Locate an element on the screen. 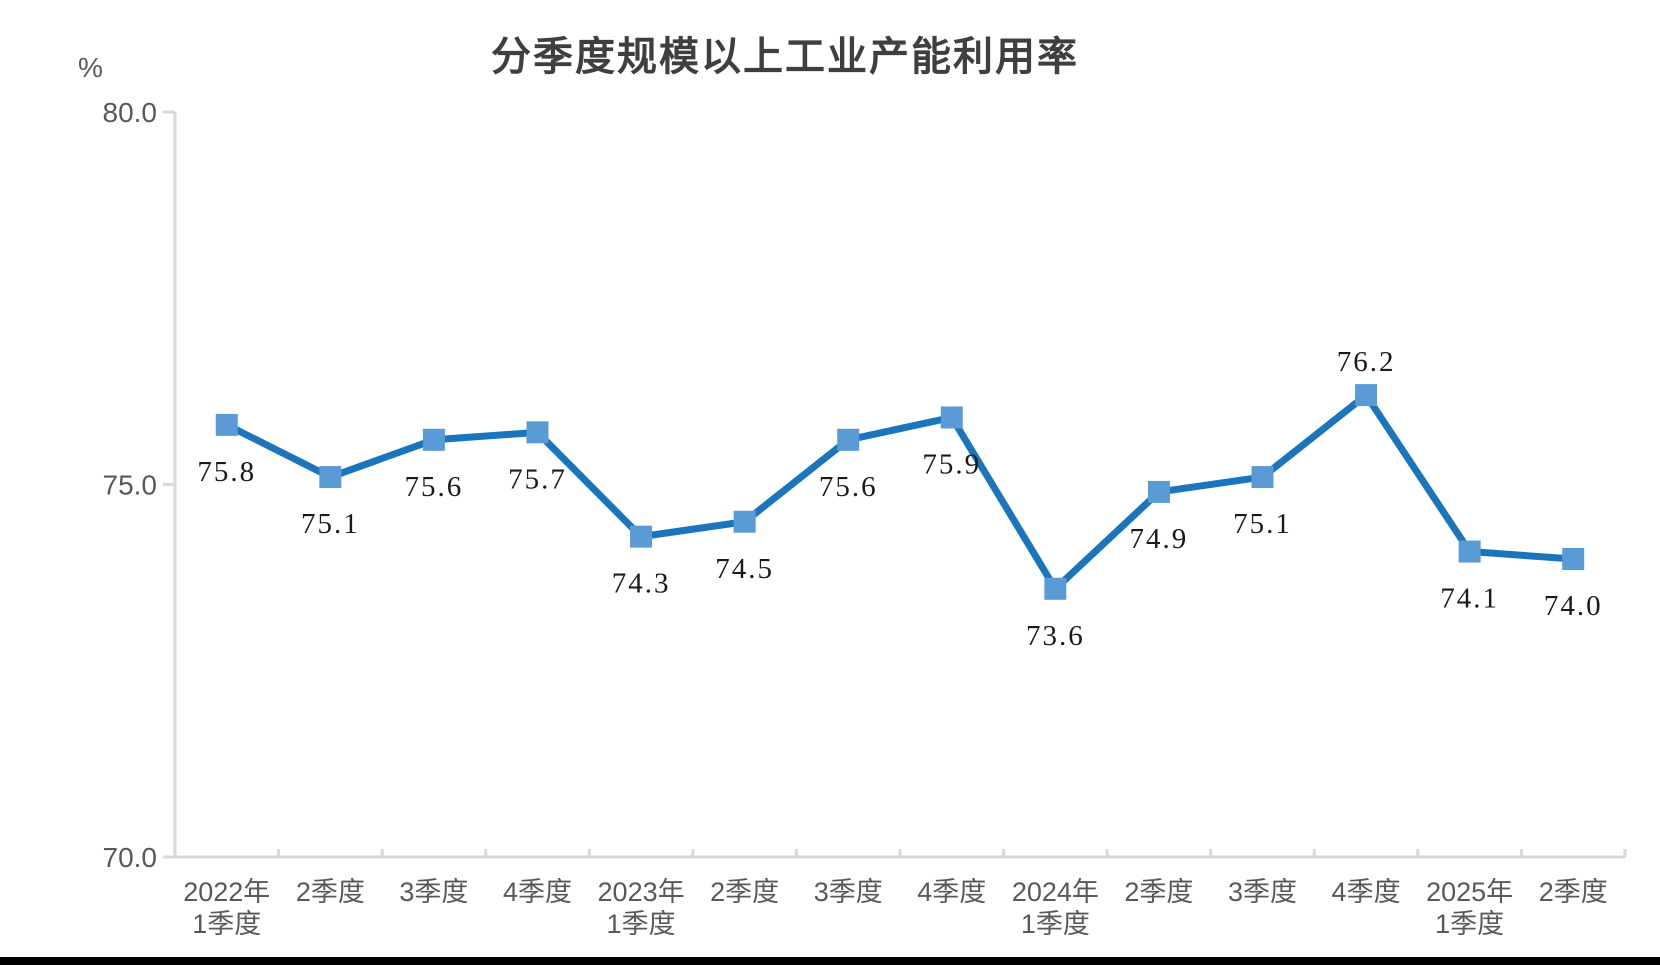 This screenshot has width=1660, height=965. y-axis-tick-label: 70.0 is located at coordinates (130, 857).